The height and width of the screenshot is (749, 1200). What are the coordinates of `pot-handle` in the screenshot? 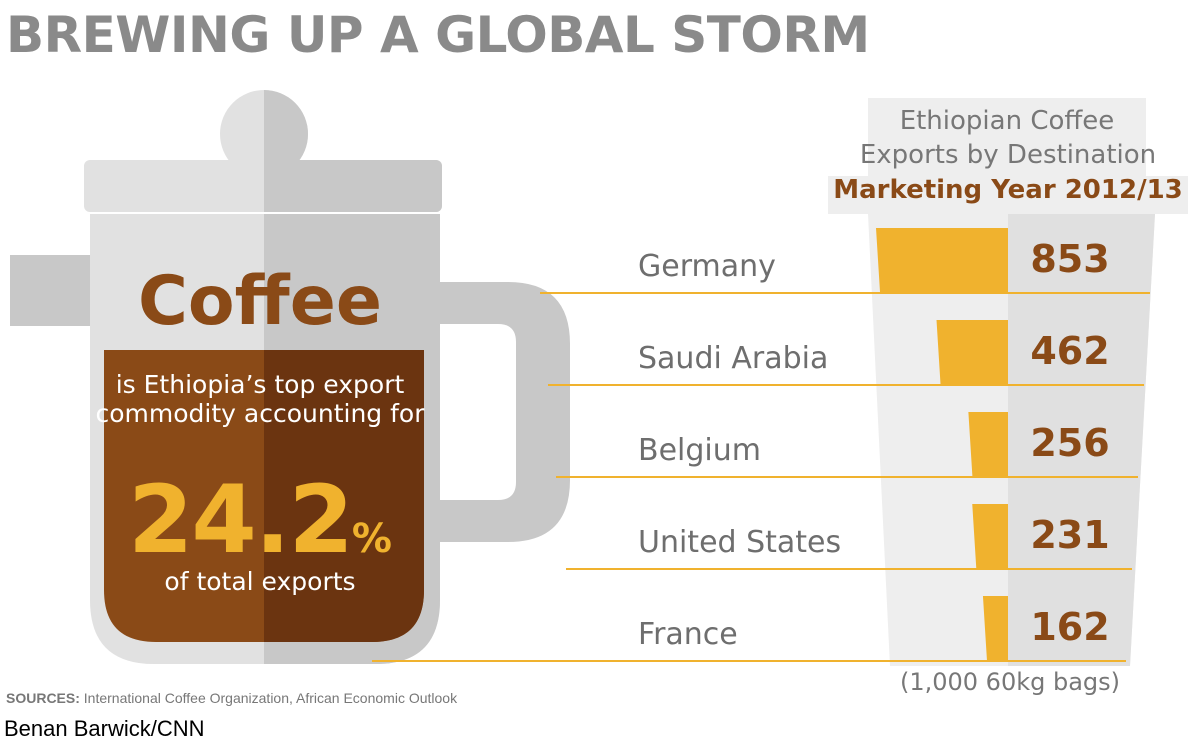 It's located at (505, 412).